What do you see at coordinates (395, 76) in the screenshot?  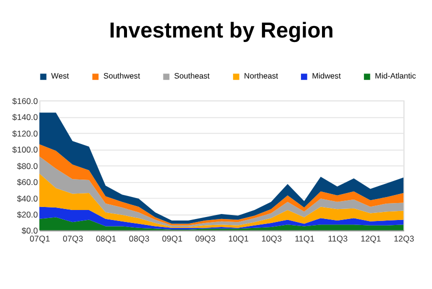 I see `legend-label: Mid-Atlantic` at bounding box center [395, 76].